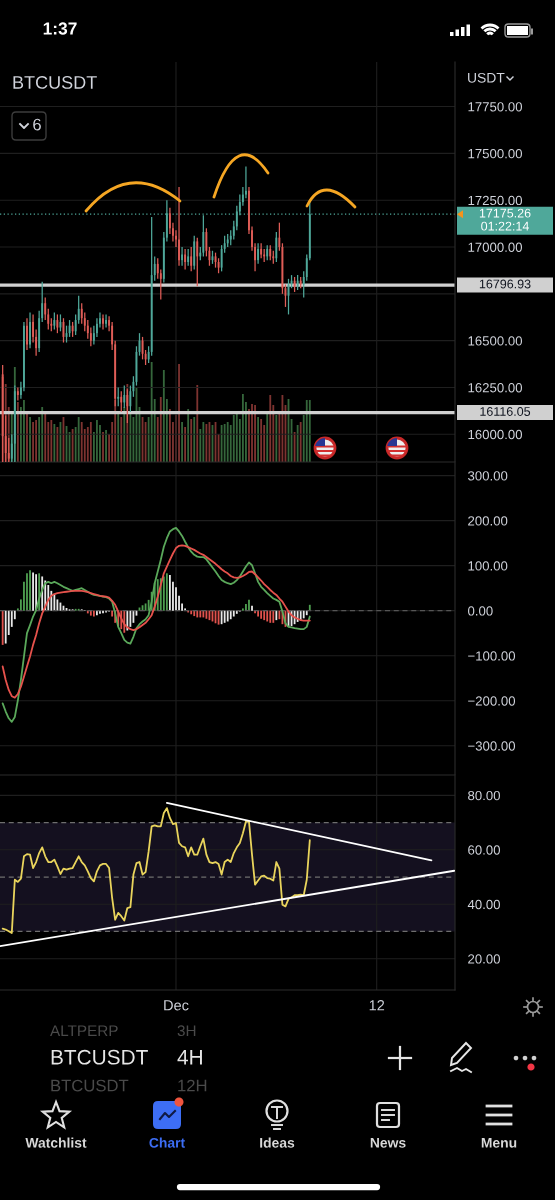  Describe the element at coordinates (37, 124) in the screenshot. I see `annotation: 6` at that location.